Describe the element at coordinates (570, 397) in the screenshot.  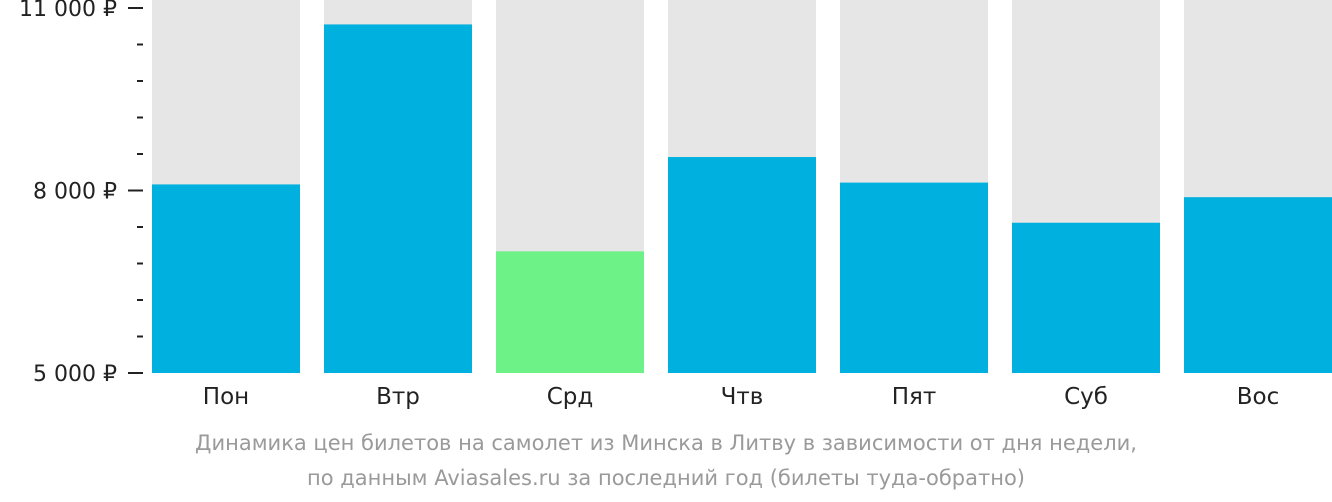
I see `x-tick-label: Срд` at that location.